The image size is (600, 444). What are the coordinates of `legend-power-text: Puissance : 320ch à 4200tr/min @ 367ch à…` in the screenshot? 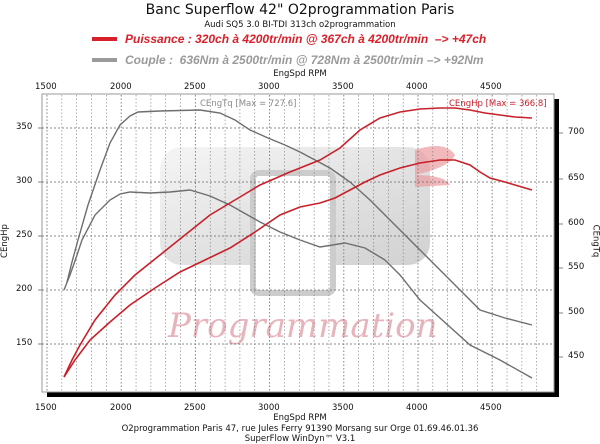 It's located at (306, 39).